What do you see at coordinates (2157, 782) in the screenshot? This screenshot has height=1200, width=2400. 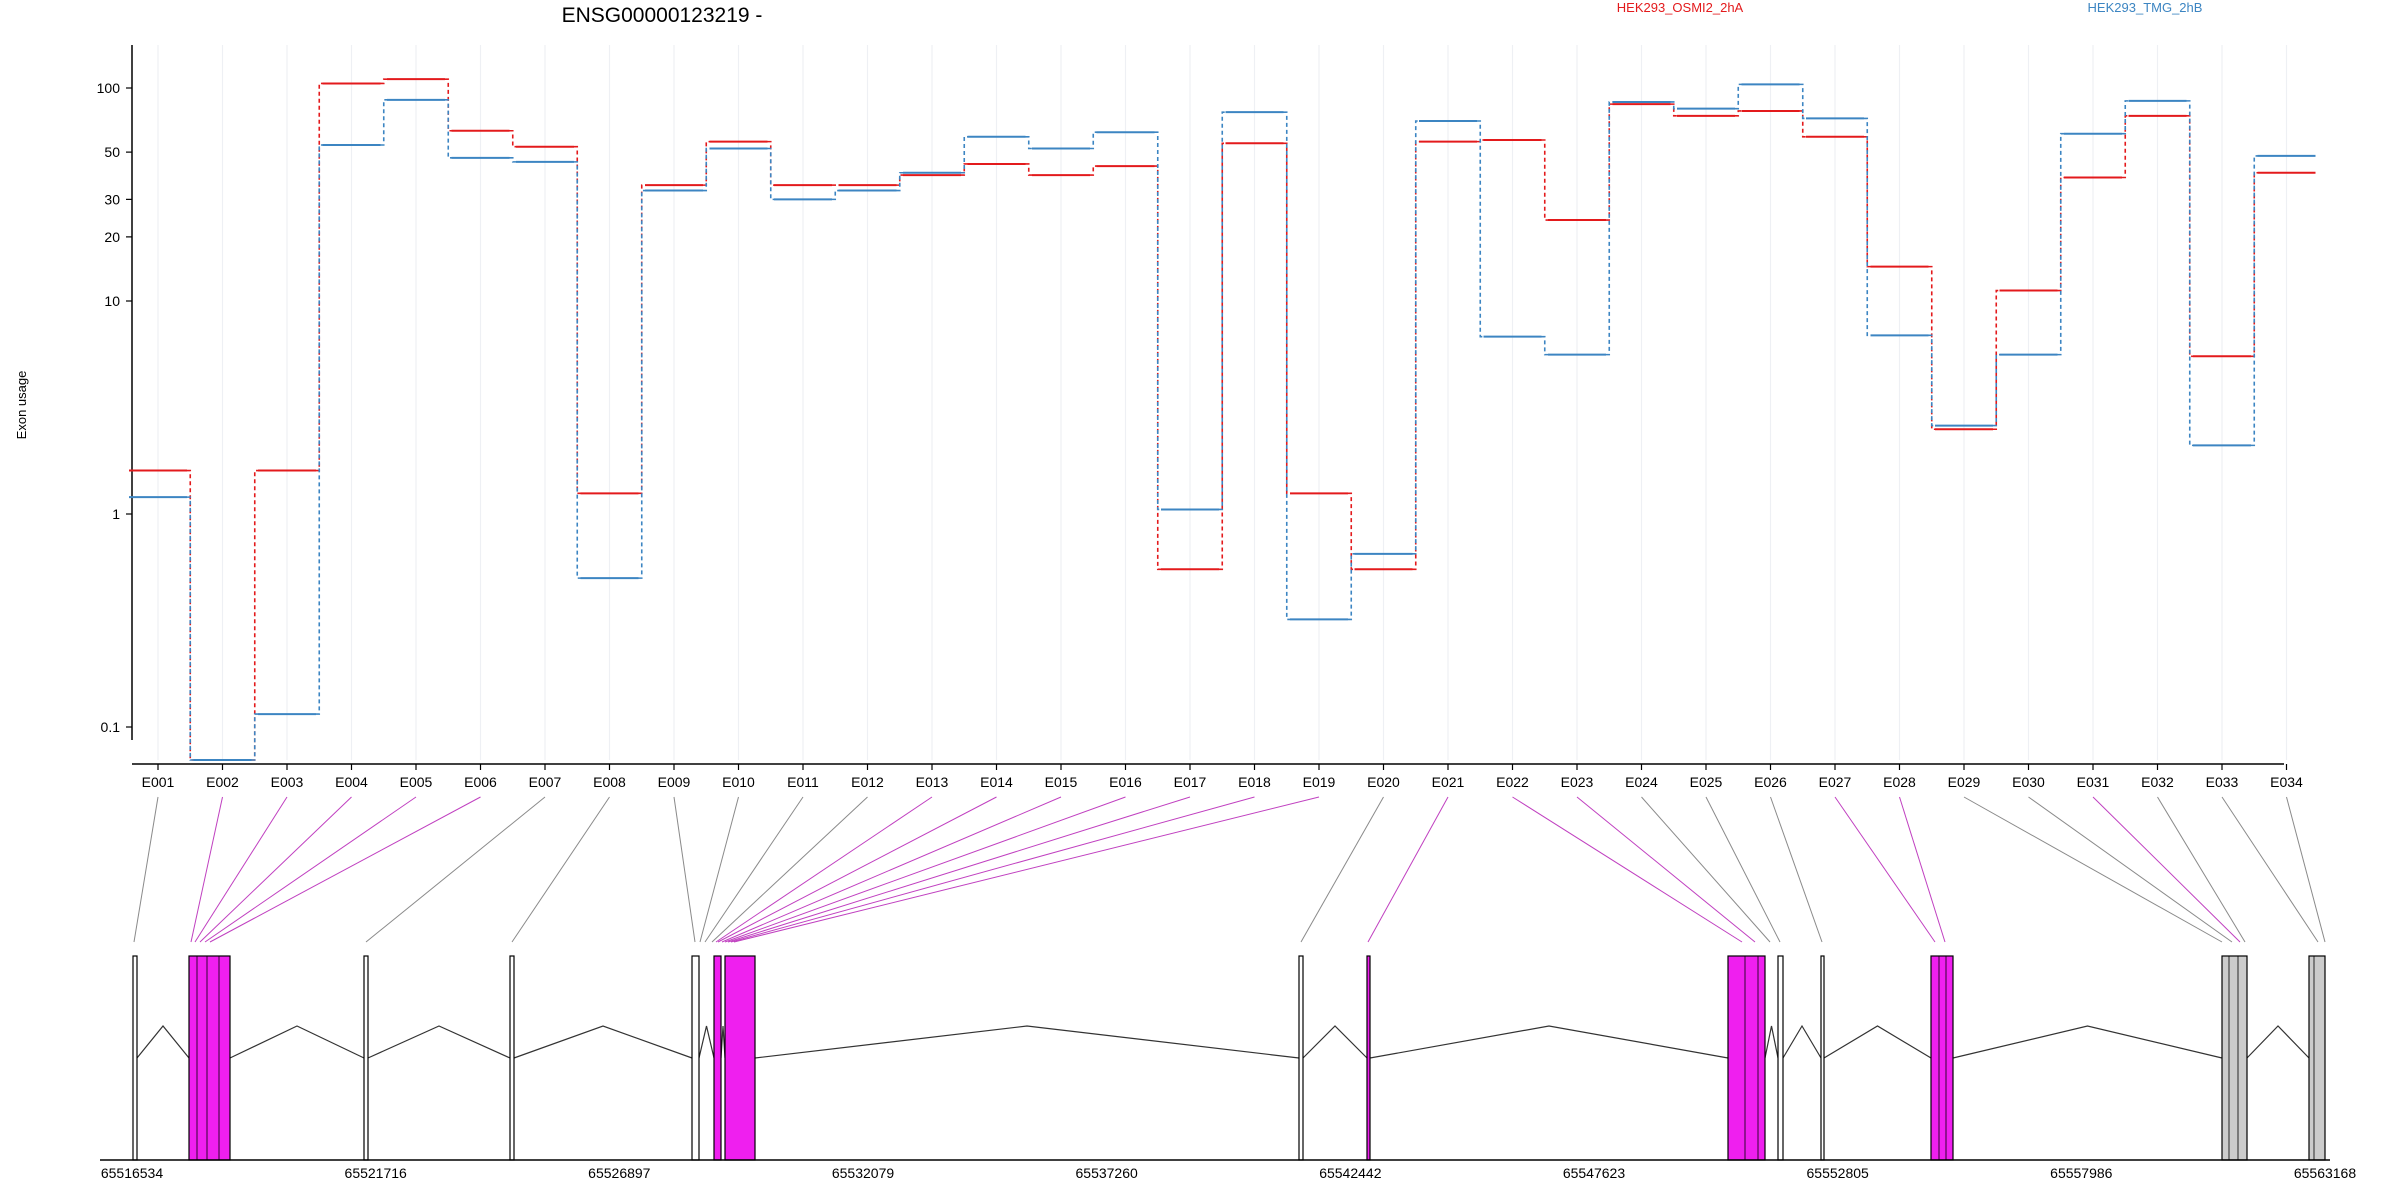 I see `x-tick-label: E032` at bounding box center [2157, 782].